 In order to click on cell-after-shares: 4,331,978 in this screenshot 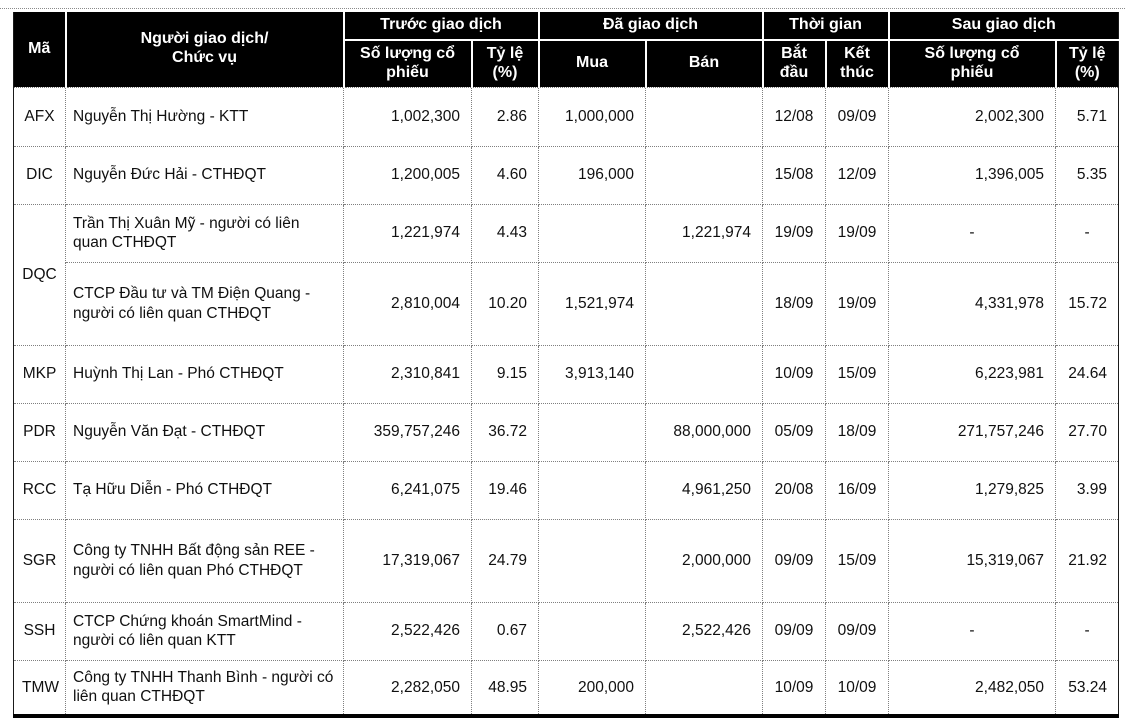, I will do `click(972, 303)`.